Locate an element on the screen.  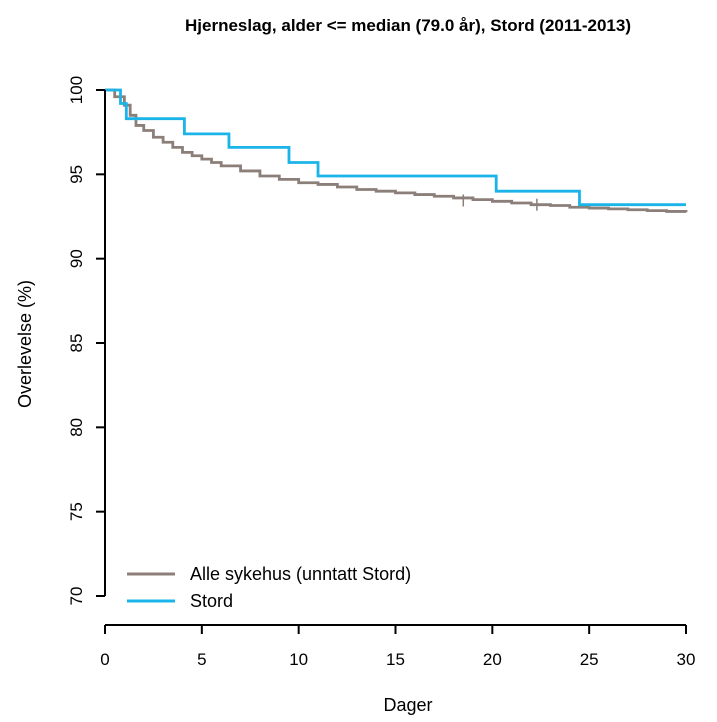
legend-label: Alle sykehus (unntatt Stord) is located at coordinates (300, 574).